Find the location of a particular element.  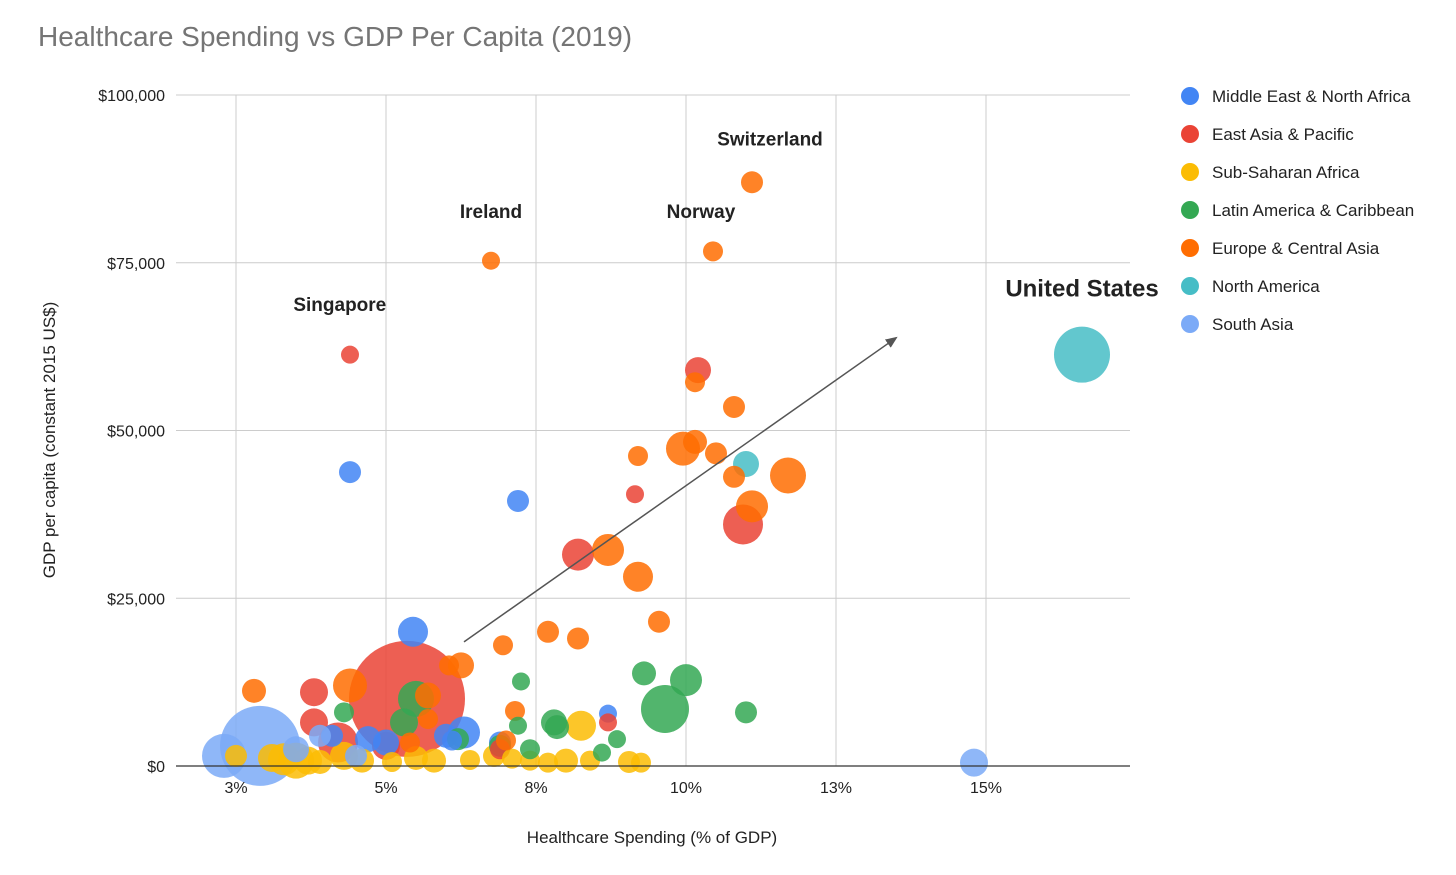

y-tick-label: $25,000 is located at coordinates (136, 599).